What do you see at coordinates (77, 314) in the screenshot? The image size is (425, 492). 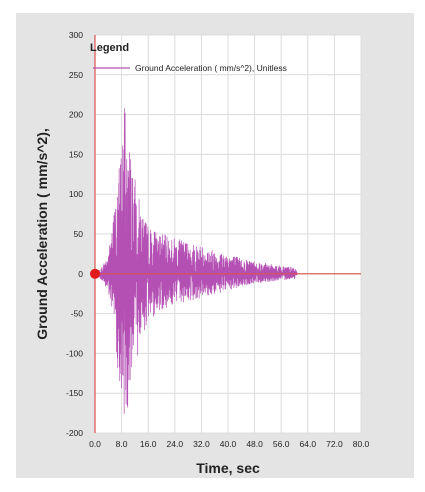 I see `y-tick-label: -50` at bounding box center [77, 314].